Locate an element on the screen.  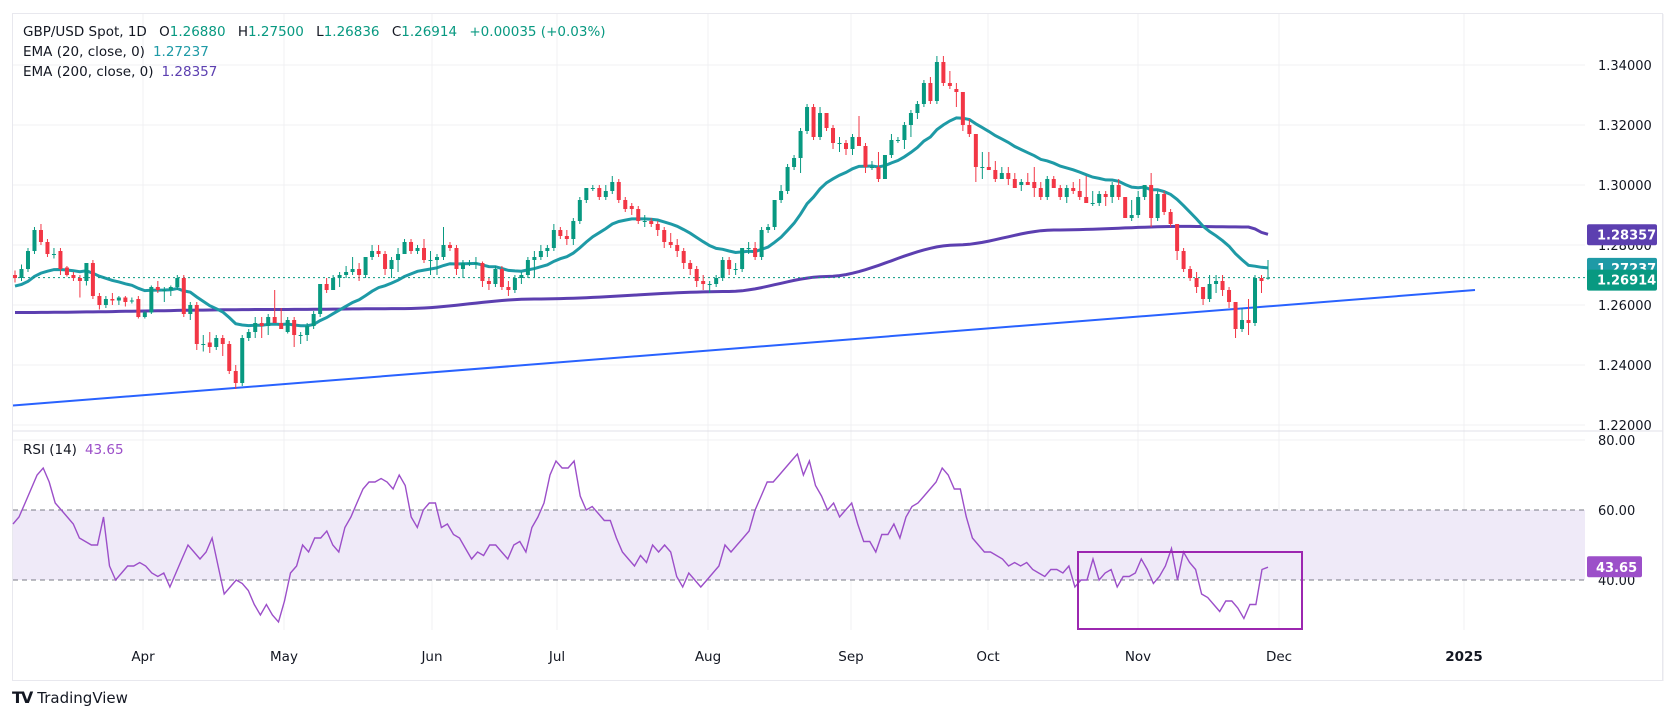
rsi-badge-label: 43.65 is located at coordinates (1616, 568).